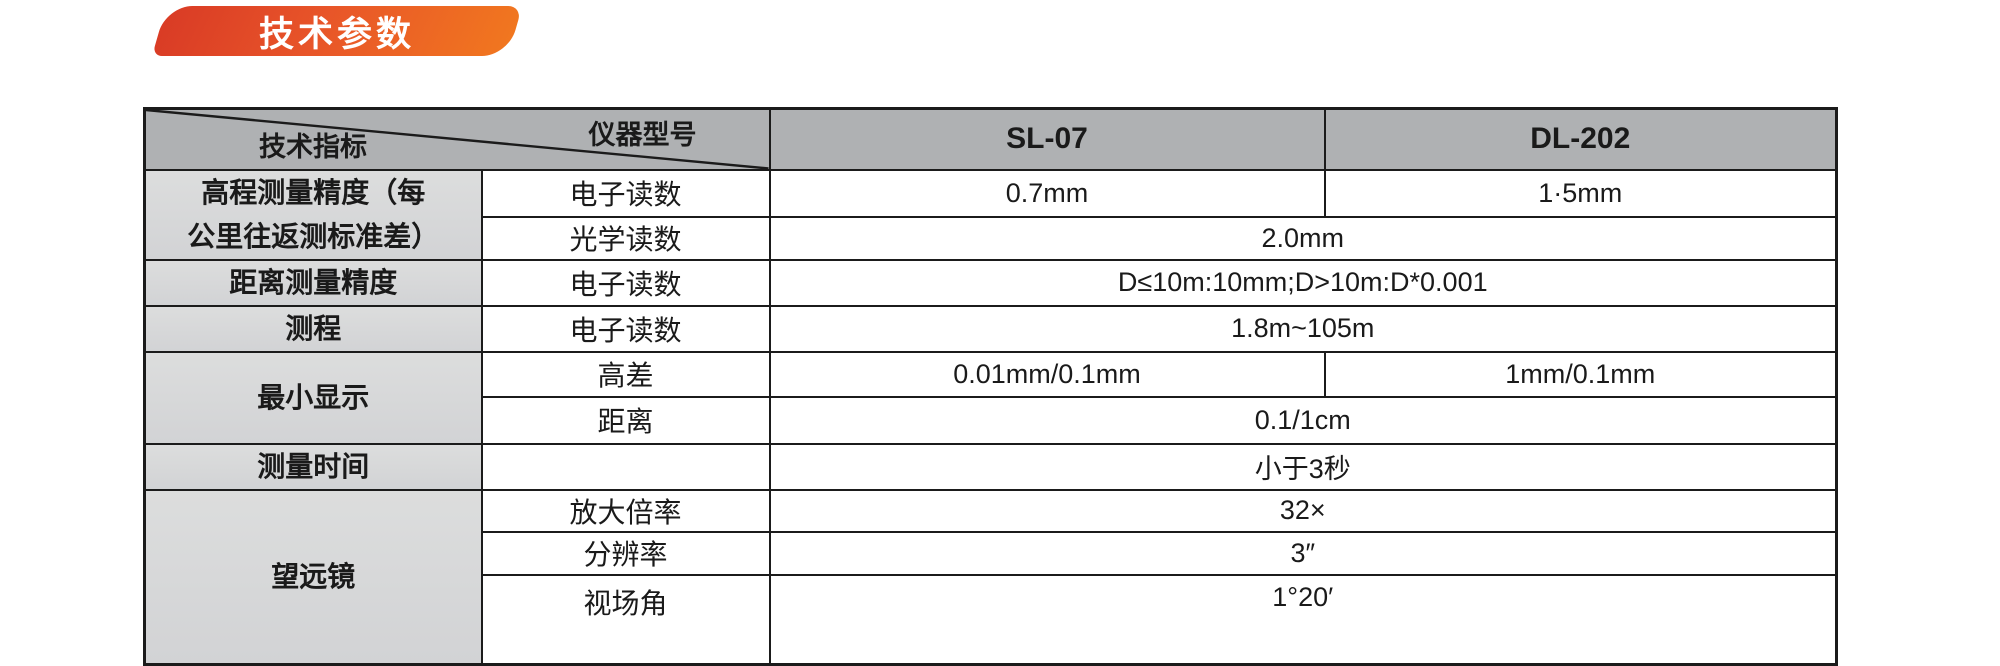 This screenshot has width=2000, height=666. What do you see at coordinates (1047, 193) in the screenshot?
I see `value-cell-sl07: 0.7mm` at bounding box center [1047, 193].